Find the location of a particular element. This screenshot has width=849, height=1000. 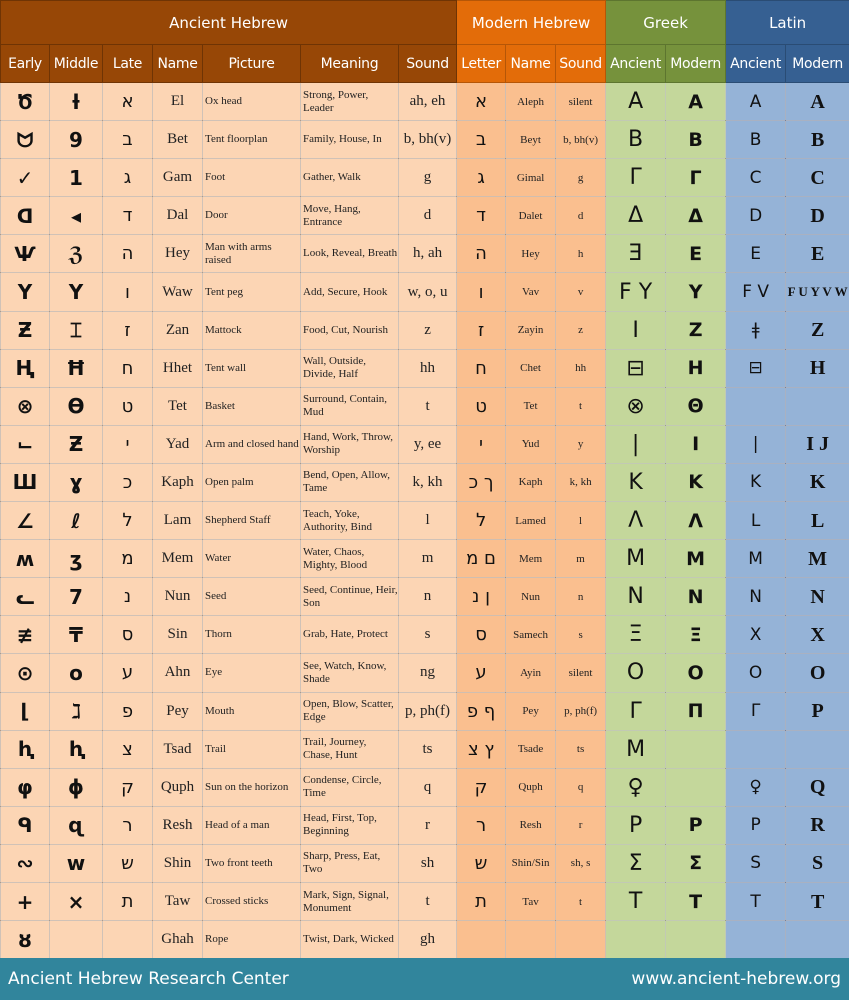

group-ancient-hebrew: Ancient Hebrew is located at coordinates (229, 22).